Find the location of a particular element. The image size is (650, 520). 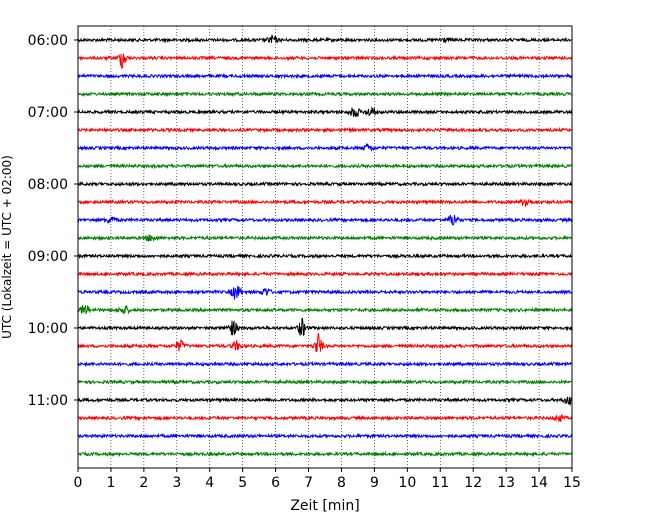

x-tick-label: 14 is located at coordinates (539, 483).